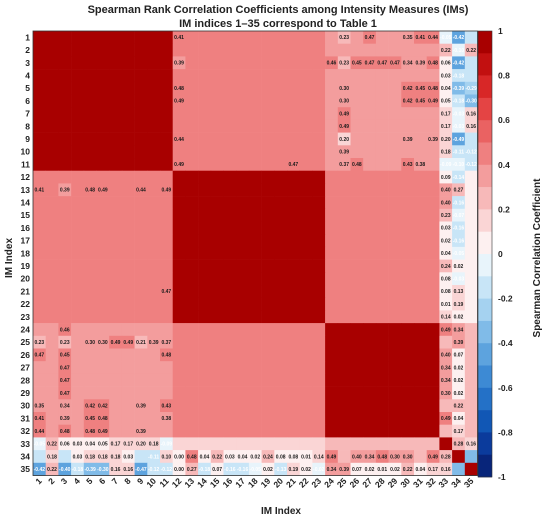  I want to click on cell-value-label: 0.01, so click(382, 470).